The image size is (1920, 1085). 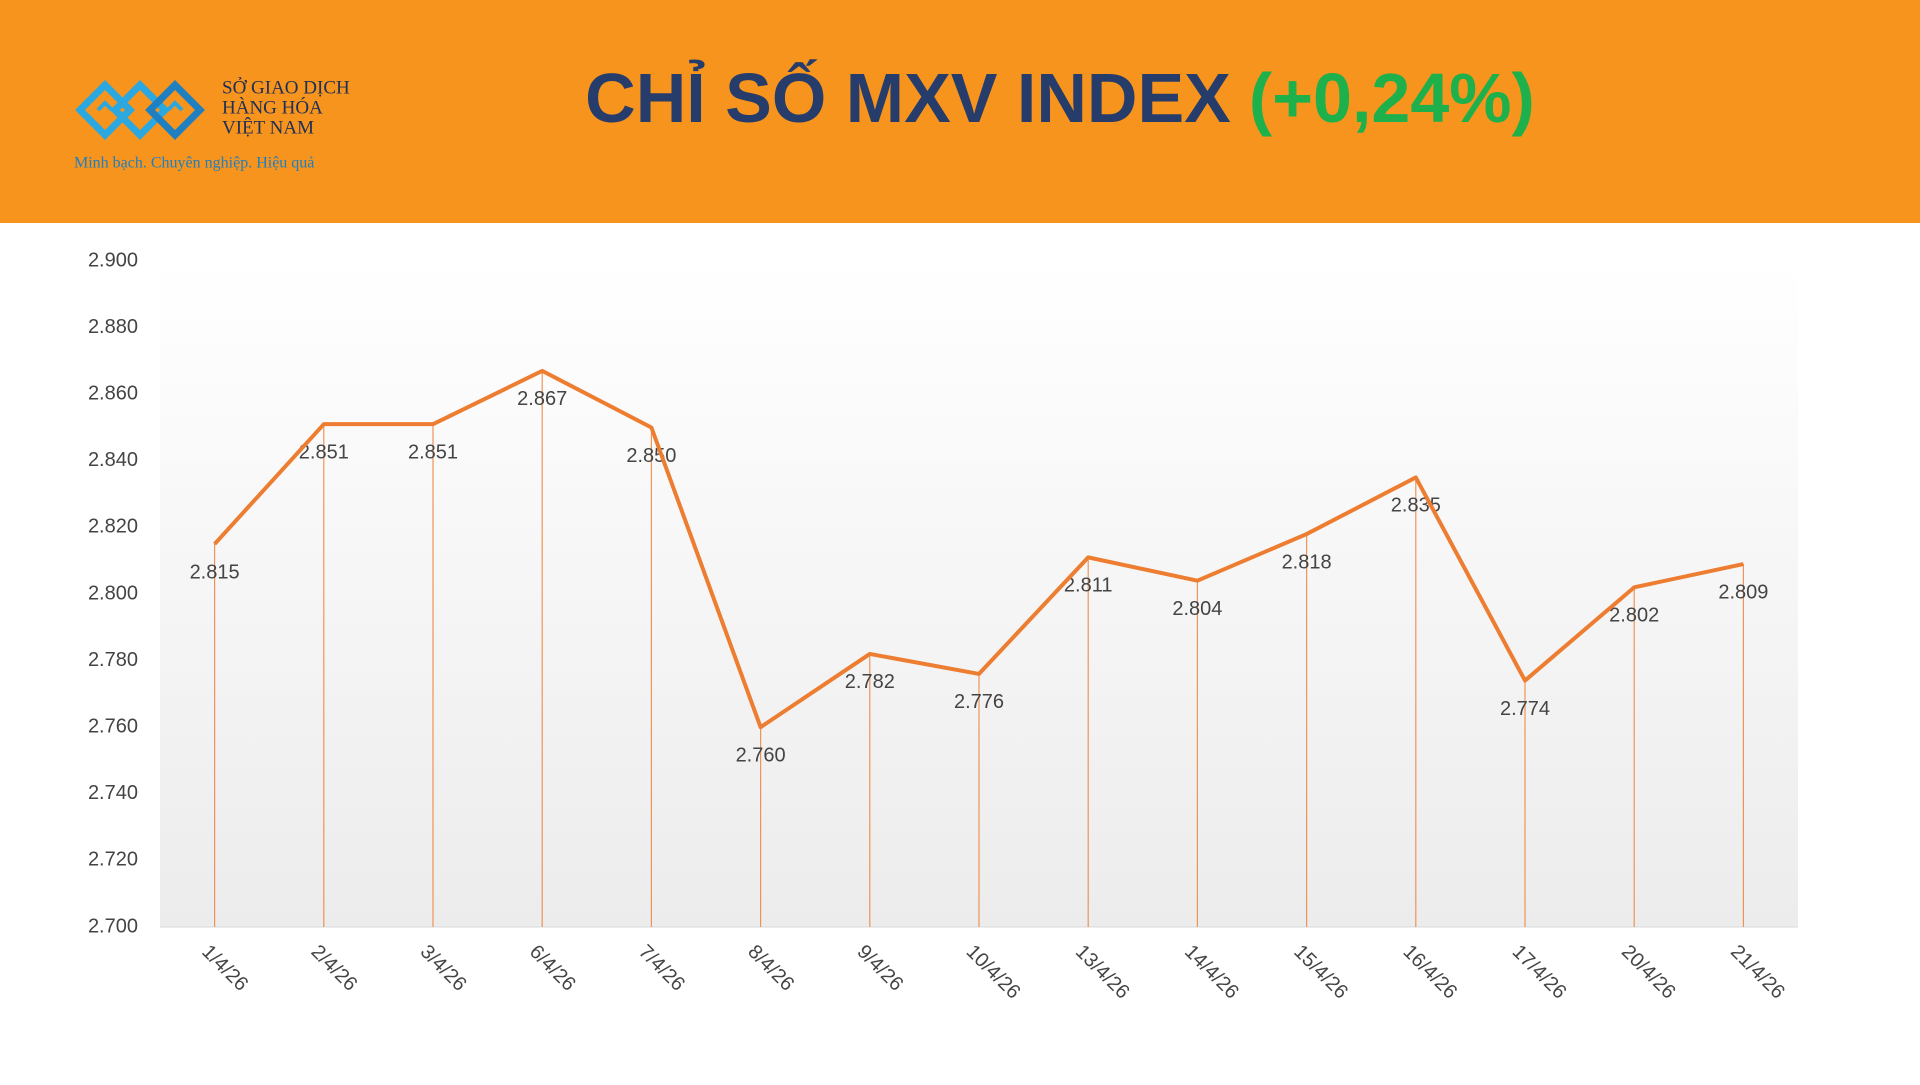 I want to click on y-tick-label: 2.860, so click(x=113, y=393).